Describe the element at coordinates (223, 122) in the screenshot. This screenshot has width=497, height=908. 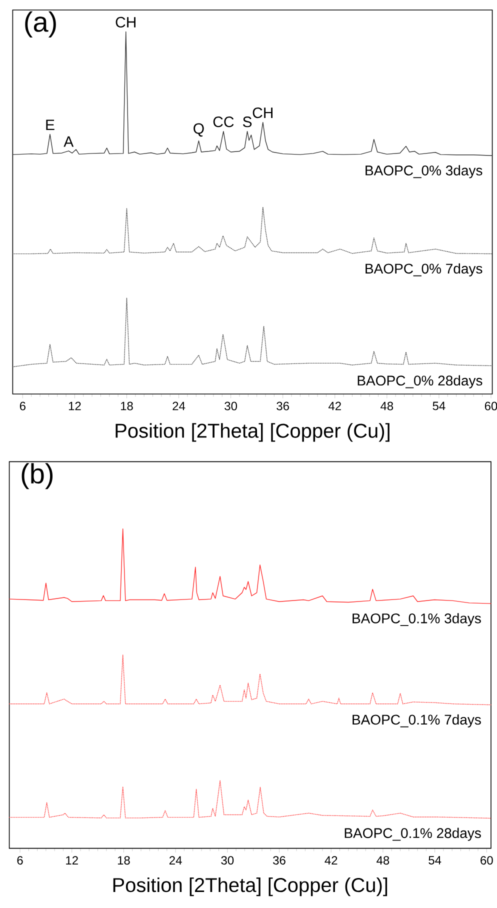
I see `annotation: CC` at that location.